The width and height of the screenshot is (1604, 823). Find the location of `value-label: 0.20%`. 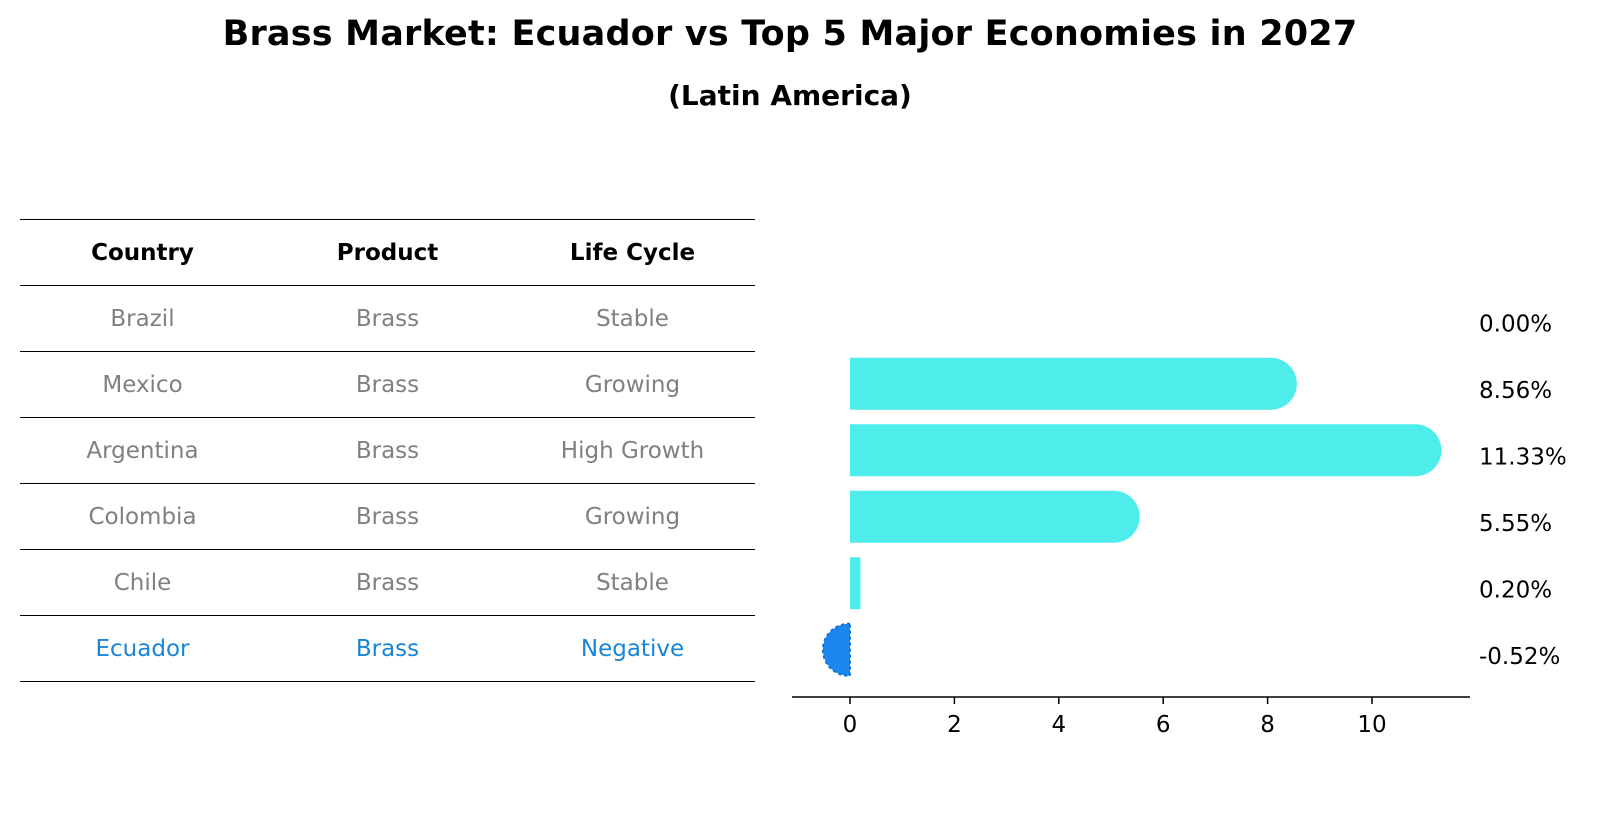

value-label: 0.20% is located at coordinates (1515, 590).